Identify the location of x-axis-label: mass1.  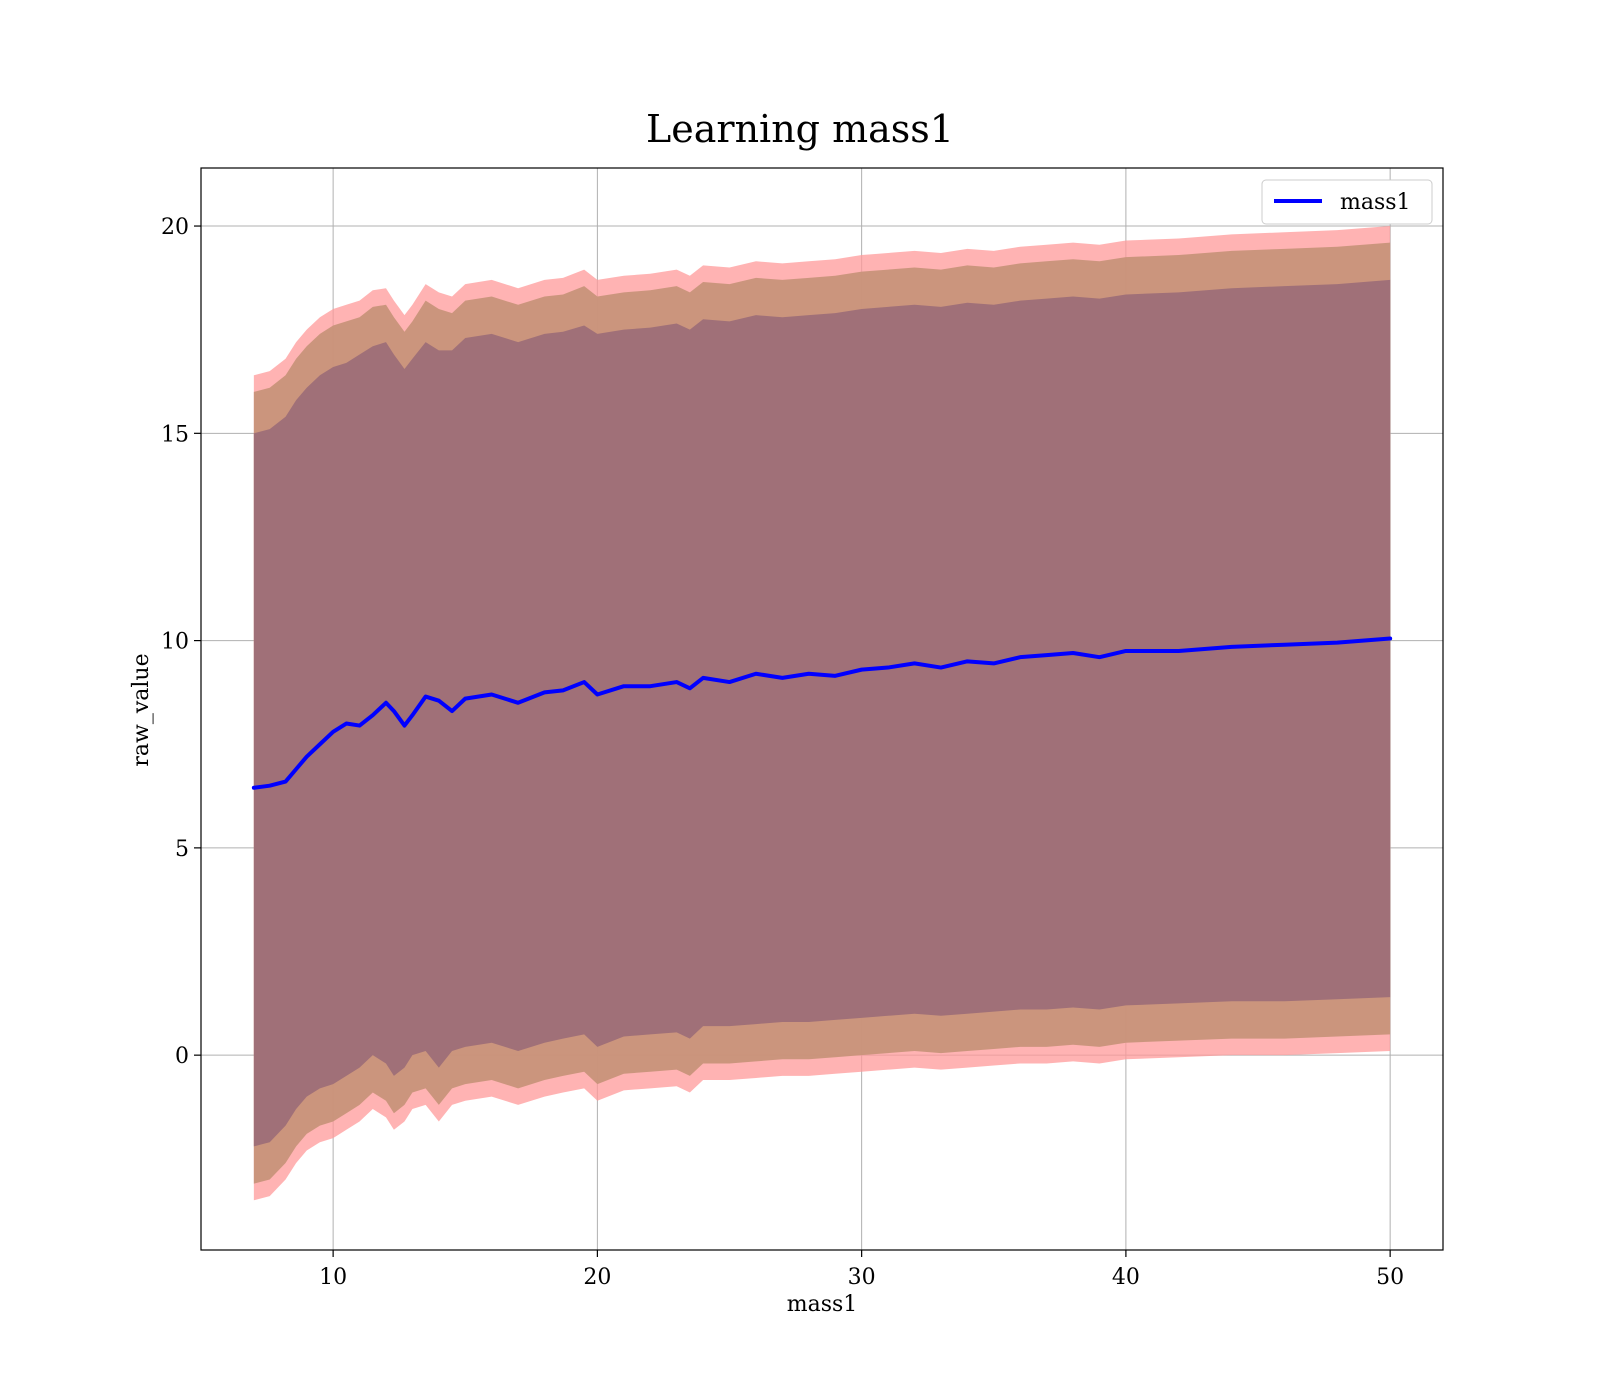
(822, 1304).